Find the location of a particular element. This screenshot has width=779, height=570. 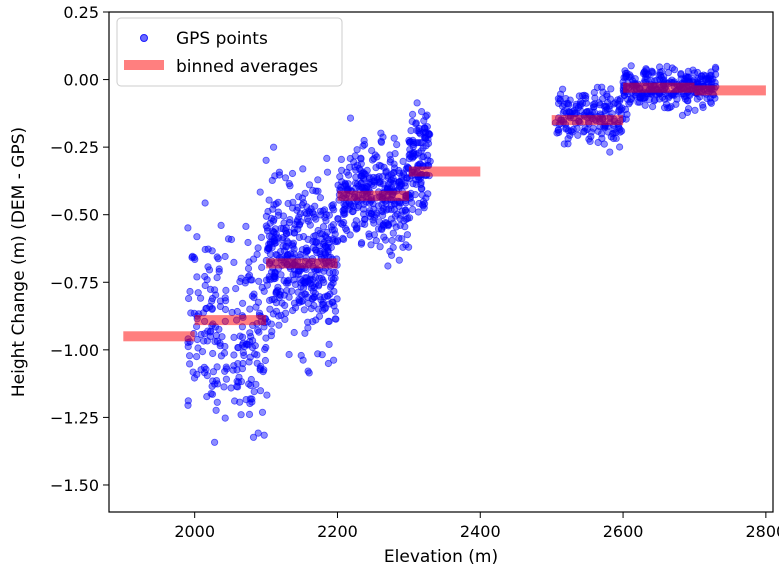

binned-average-bar is located at coordinates (730, 90).